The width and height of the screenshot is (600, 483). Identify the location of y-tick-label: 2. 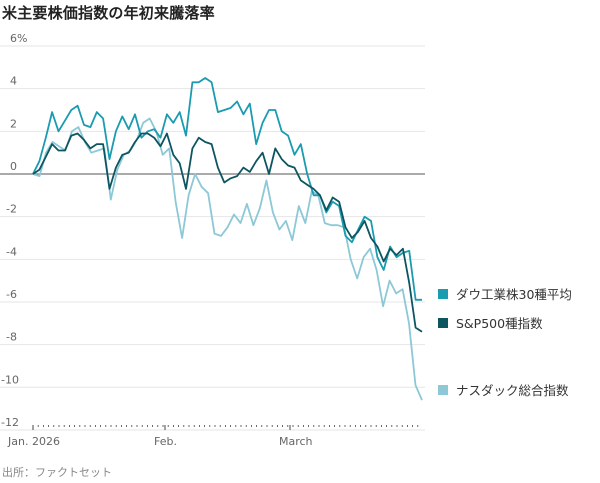
(13, 123).